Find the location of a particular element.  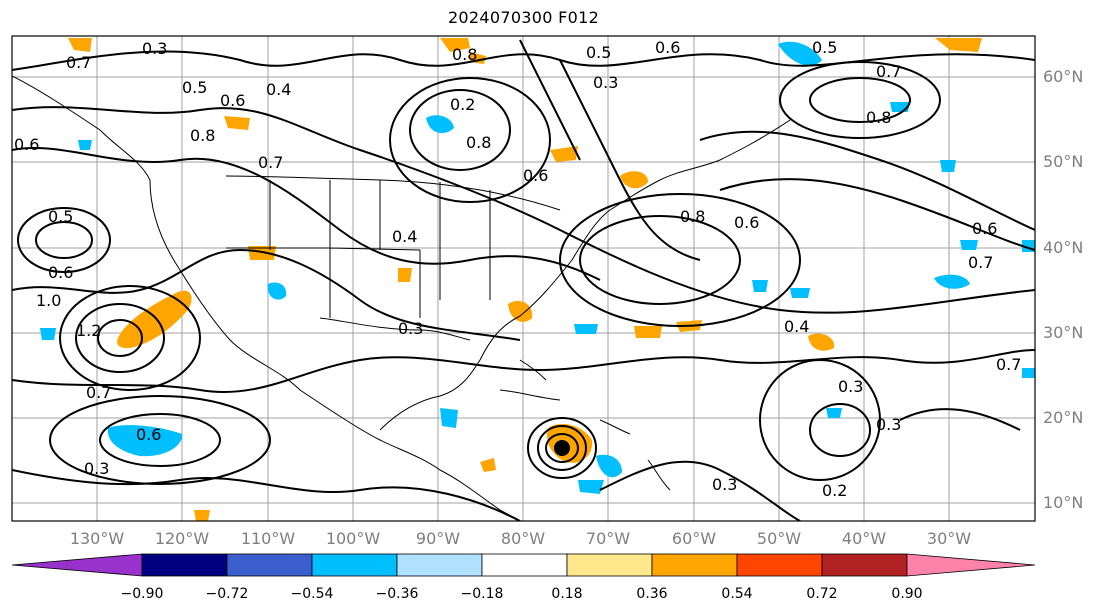

longitude-label: 110°W is located at coordinates (268, 538).